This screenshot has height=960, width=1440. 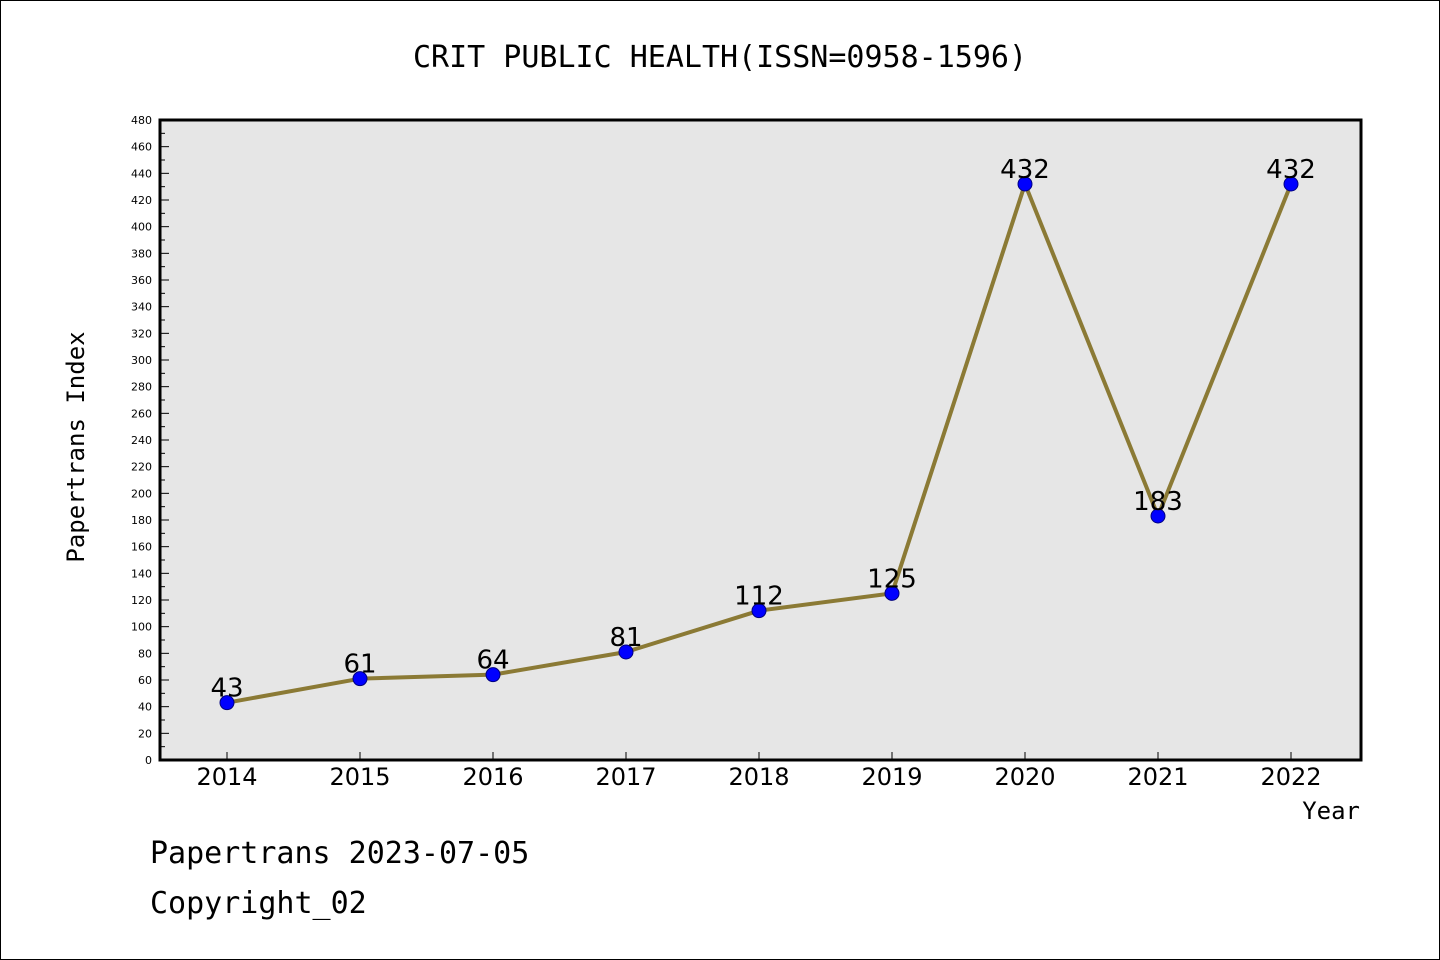 I want to click on x-tick-label: 2018, so click(x=758, y=777).